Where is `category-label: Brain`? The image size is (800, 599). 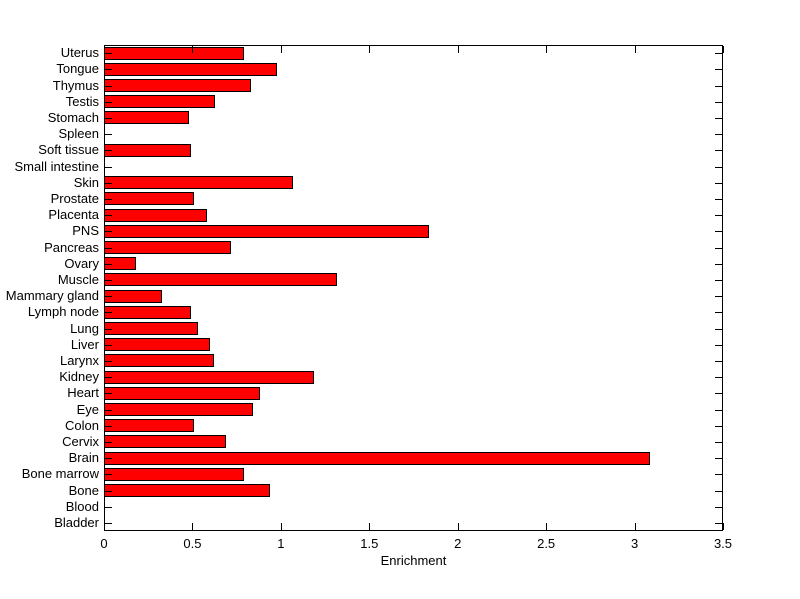 category-label: Brain is located at coordinates (83, 458).